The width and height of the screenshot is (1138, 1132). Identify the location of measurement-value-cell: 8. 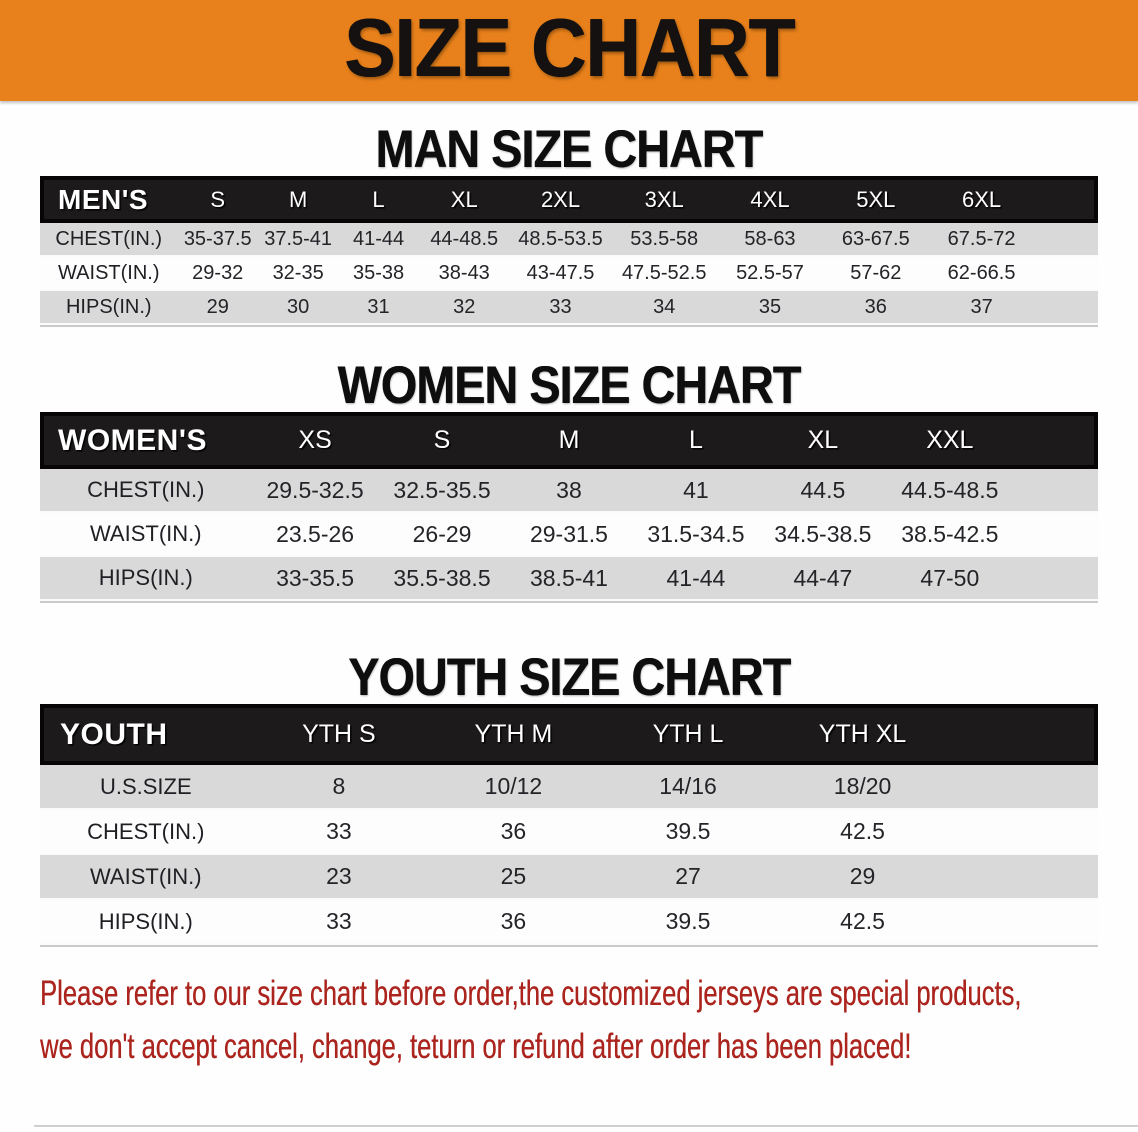
(339, 787).